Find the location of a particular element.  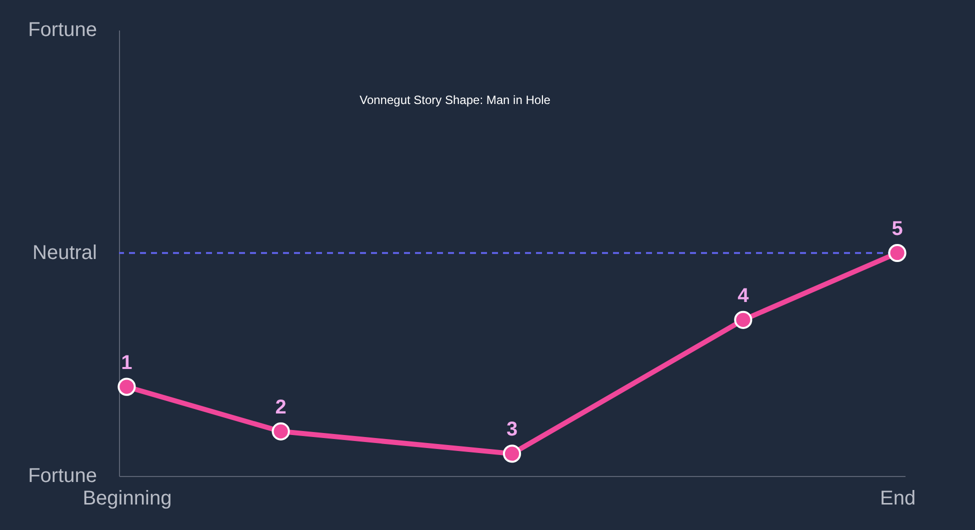

annotation: 1 is located at coordinates (126, 363).